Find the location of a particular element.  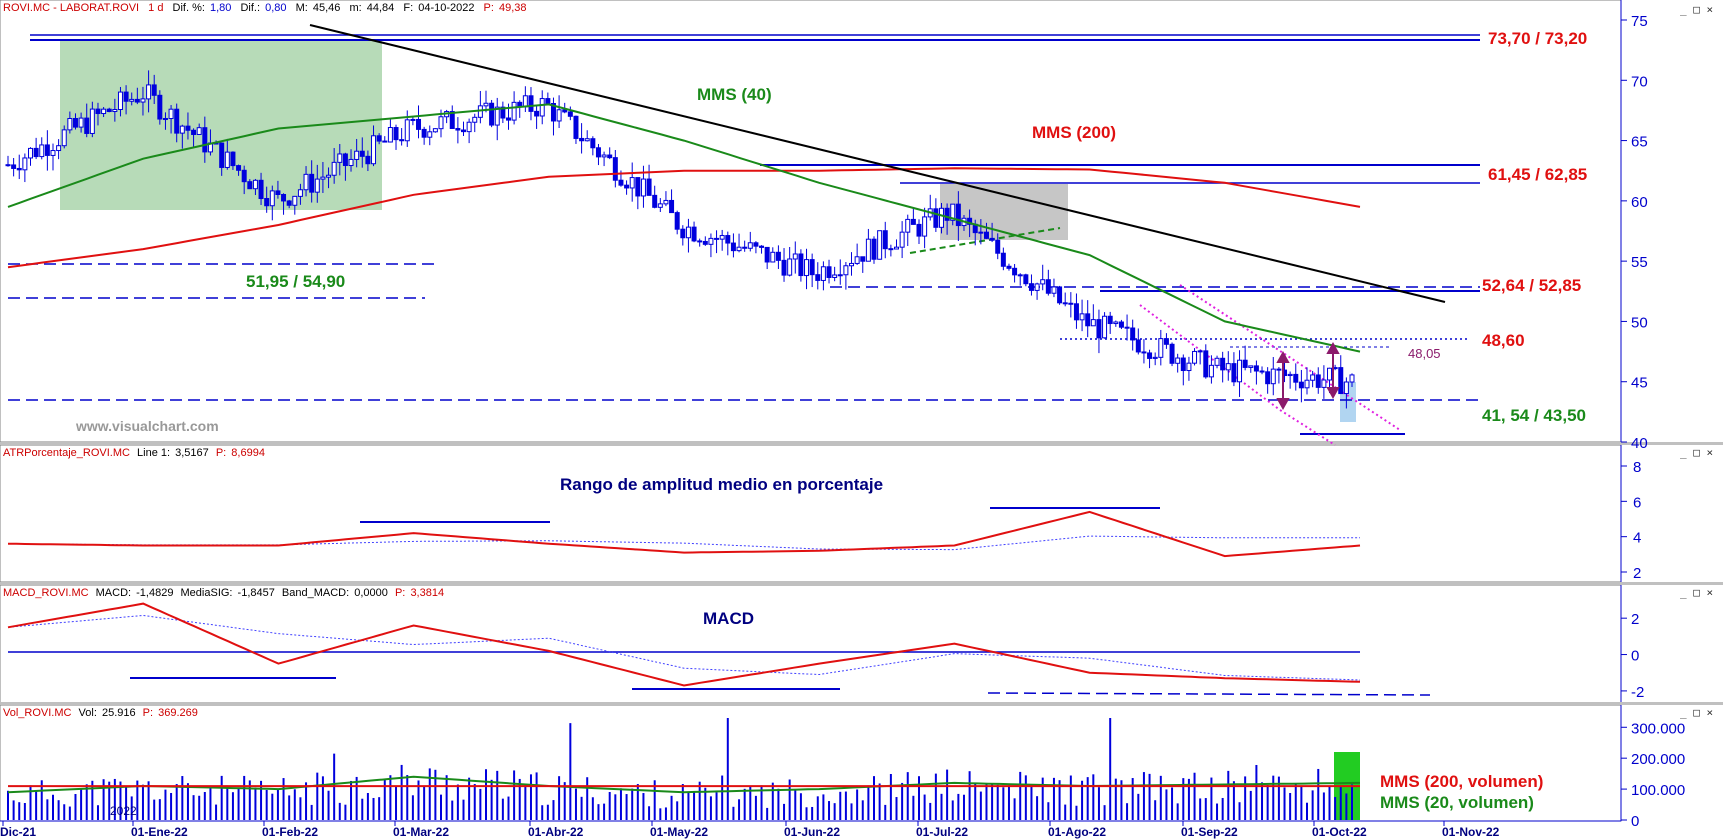

label-mms40: MMS (40) is located at coordinates (734, 94).